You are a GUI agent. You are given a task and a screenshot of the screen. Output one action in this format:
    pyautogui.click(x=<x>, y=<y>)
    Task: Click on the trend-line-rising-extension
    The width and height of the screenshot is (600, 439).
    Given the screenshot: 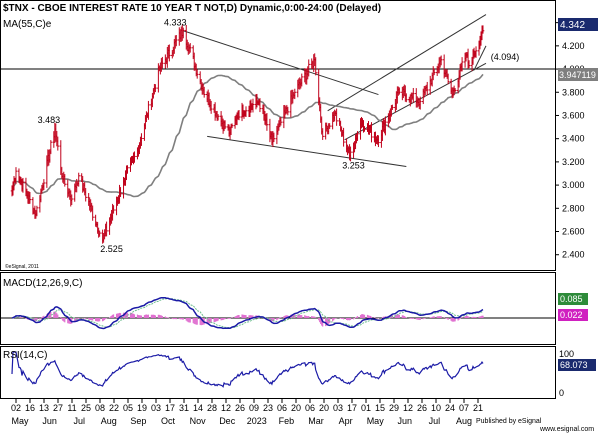 What is the action you would take?
    pyautogui.click(x=480, y=58)
    